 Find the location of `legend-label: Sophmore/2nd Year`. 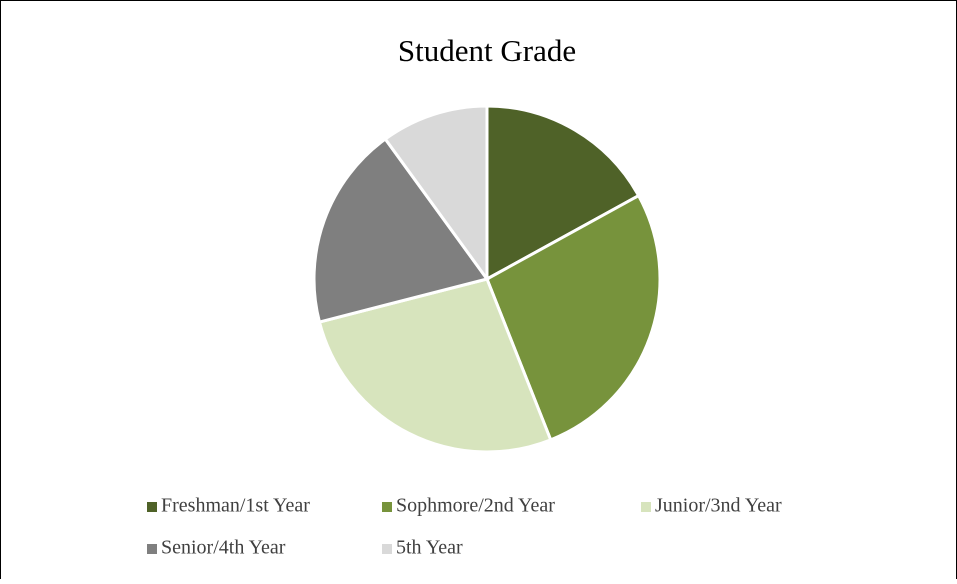

legend-label: Sophmore/2nd Year is located at coordinates (475, 506).